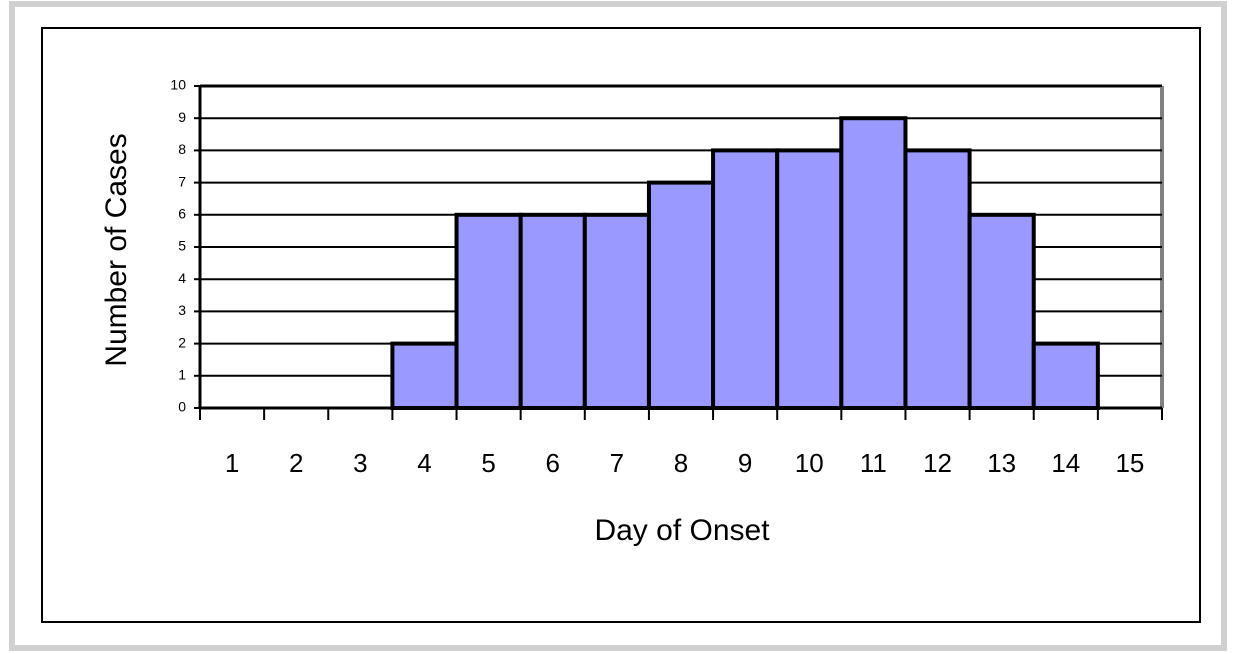  Describe the element at coordinates (182, 246) in the screenshot. I see `y-tick-label: 5` at that location.